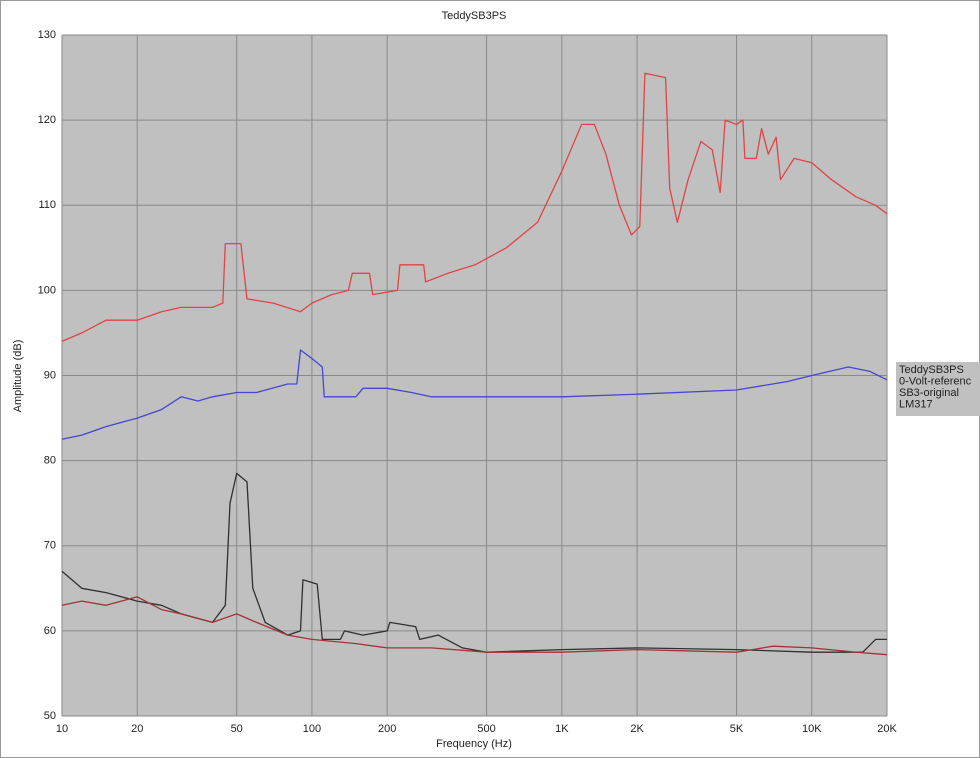  I want to click on x-tick-label: 2K, so click(637, 729).